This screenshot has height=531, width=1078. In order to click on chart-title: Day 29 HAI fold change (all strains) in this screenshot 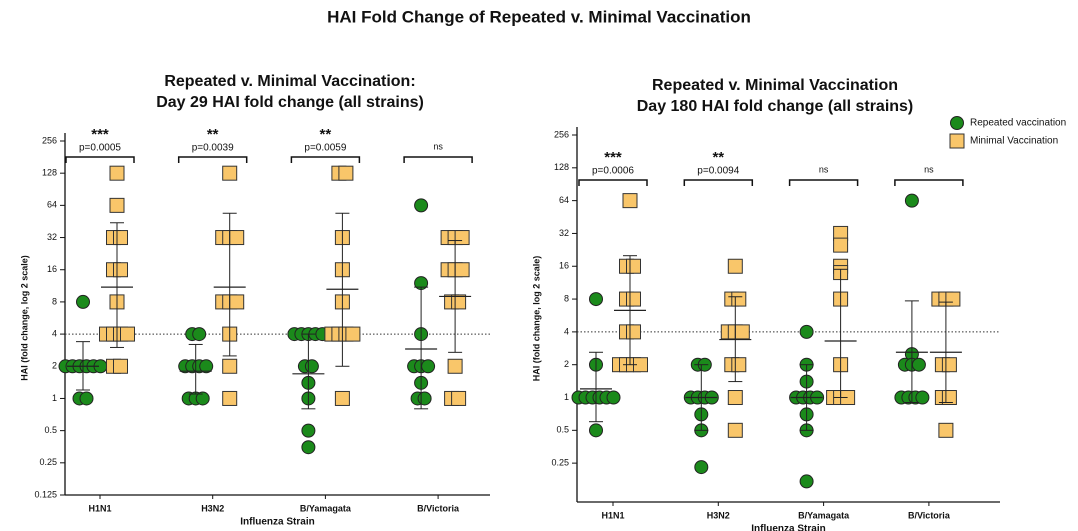, I will do `click(290, 102)`.